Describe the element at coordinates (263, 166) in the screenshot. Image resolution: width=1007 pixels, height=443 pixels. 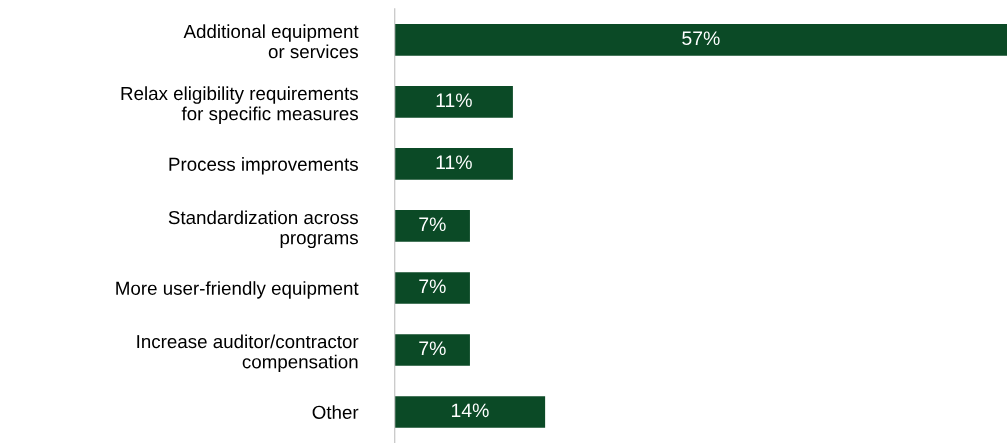
I see `y-tick-label: Process improvements` at that location.